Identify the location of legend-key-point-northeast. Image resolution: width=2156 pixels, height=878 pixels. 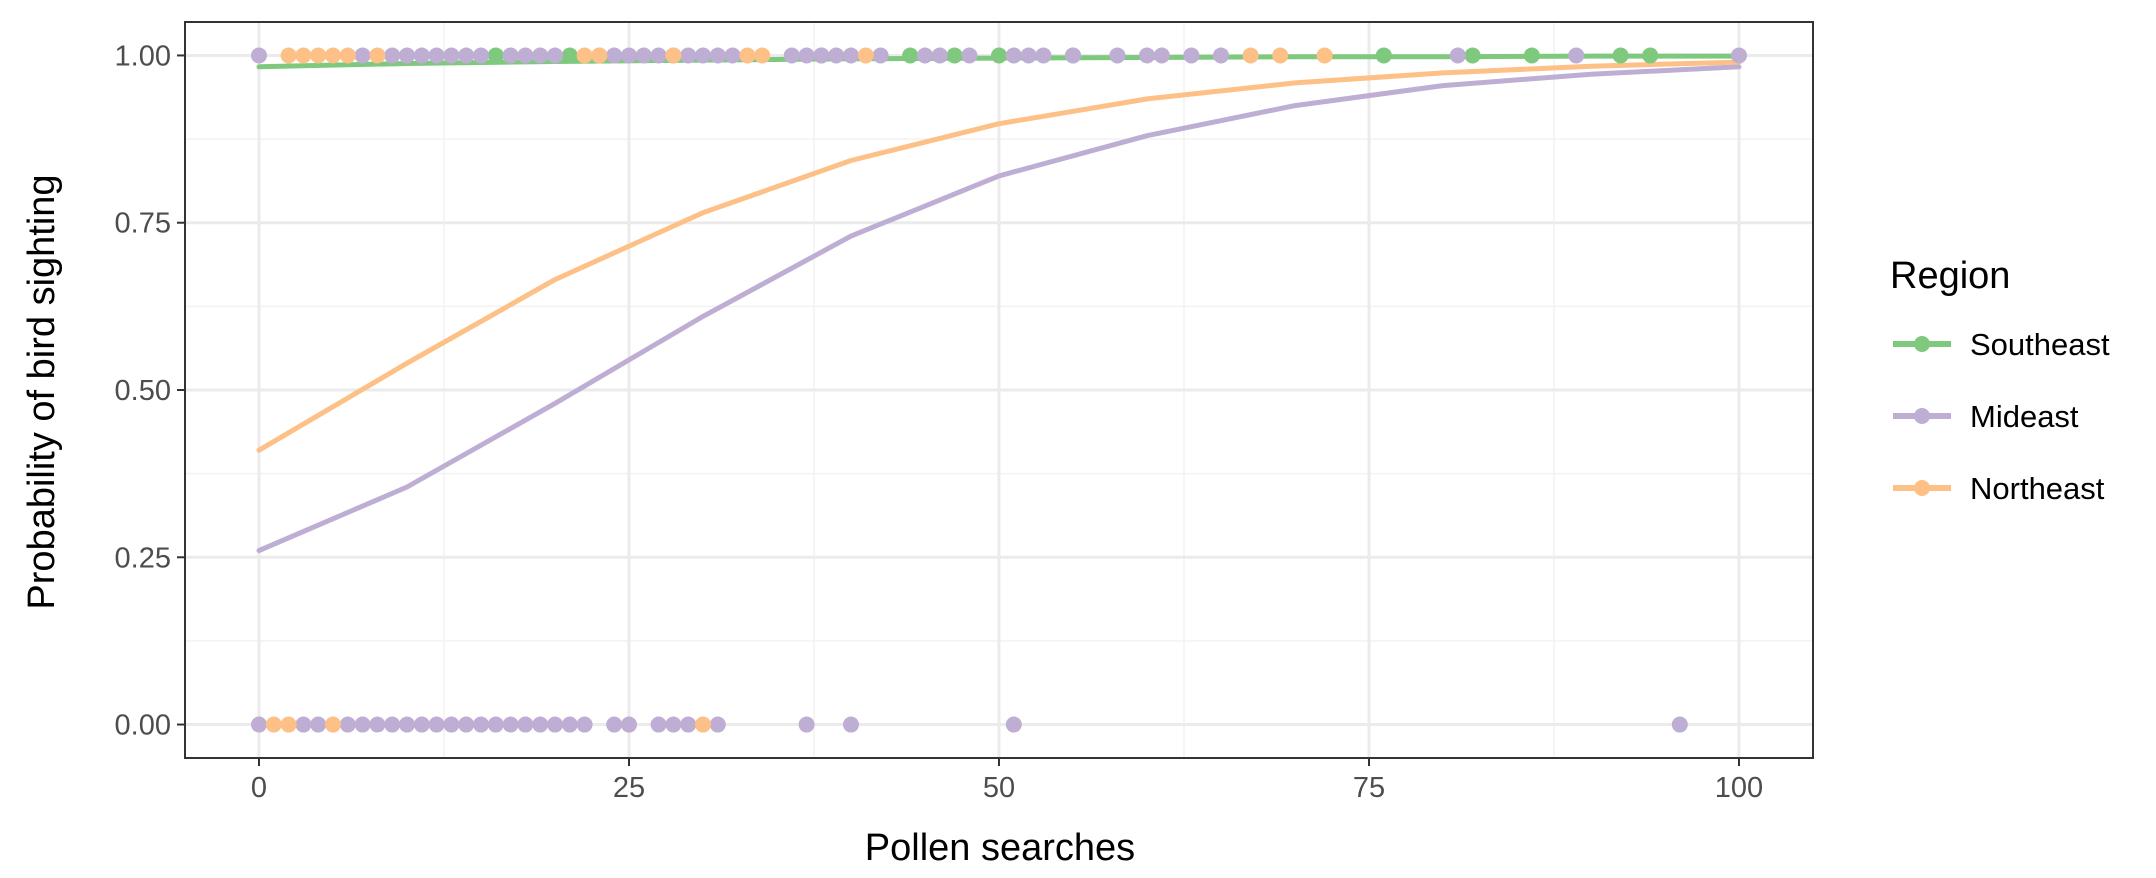
(1922, 488).